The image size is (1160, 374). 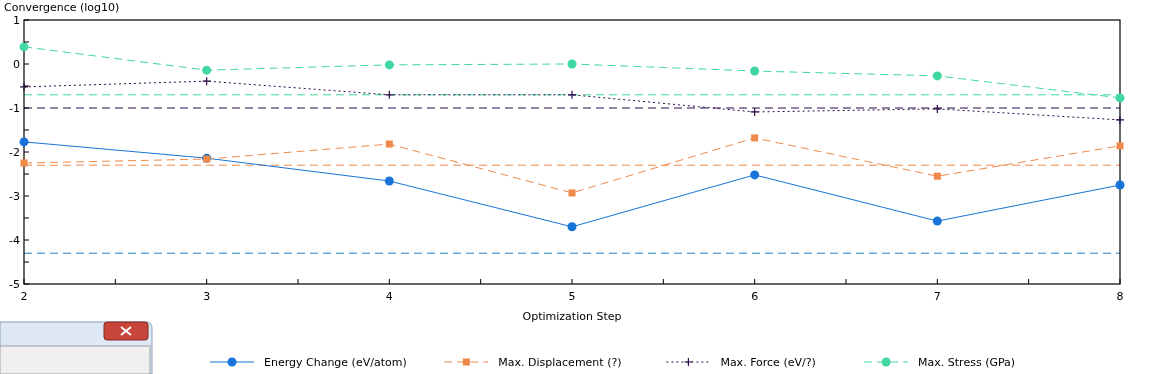 What do you see at coordinates (14, 196) in the screenshot?
I see `y-tick-label: -3` at bounding box center [14, 196].